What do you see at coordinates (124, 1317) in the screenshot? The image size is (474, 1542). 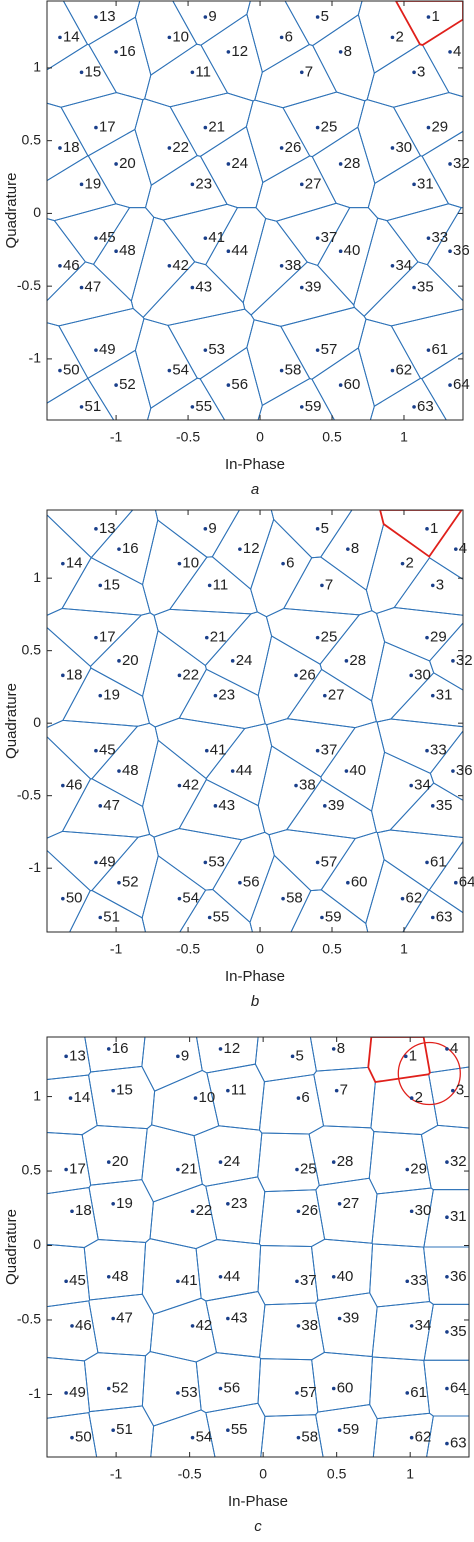 I see `point-label: 47` at bounding box center [124, 1317].